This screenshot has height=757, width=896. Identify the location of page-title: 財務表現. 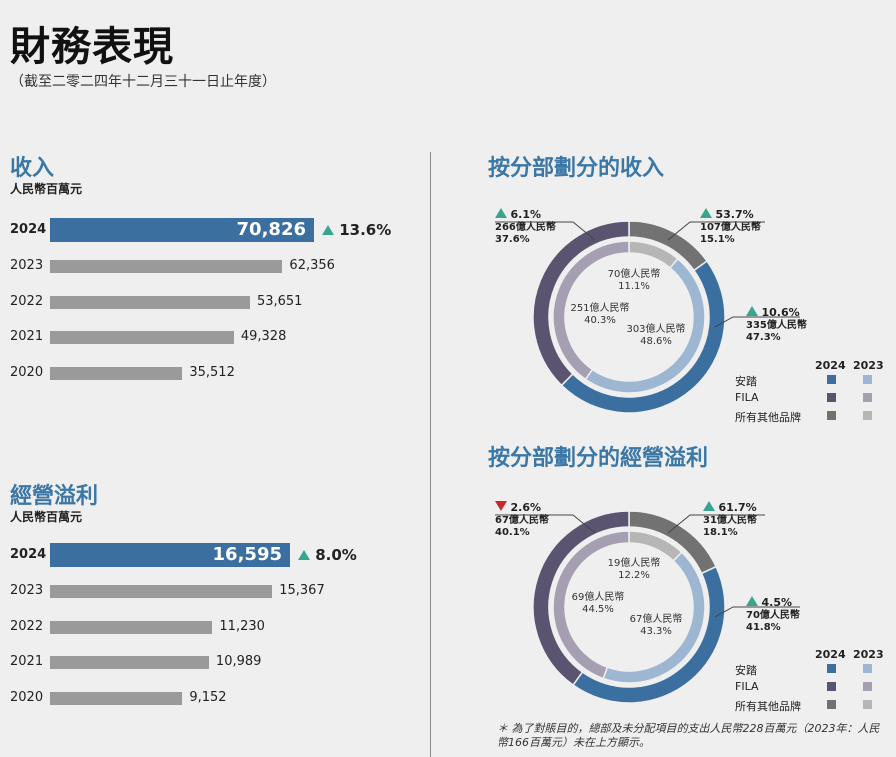
(92, 47).